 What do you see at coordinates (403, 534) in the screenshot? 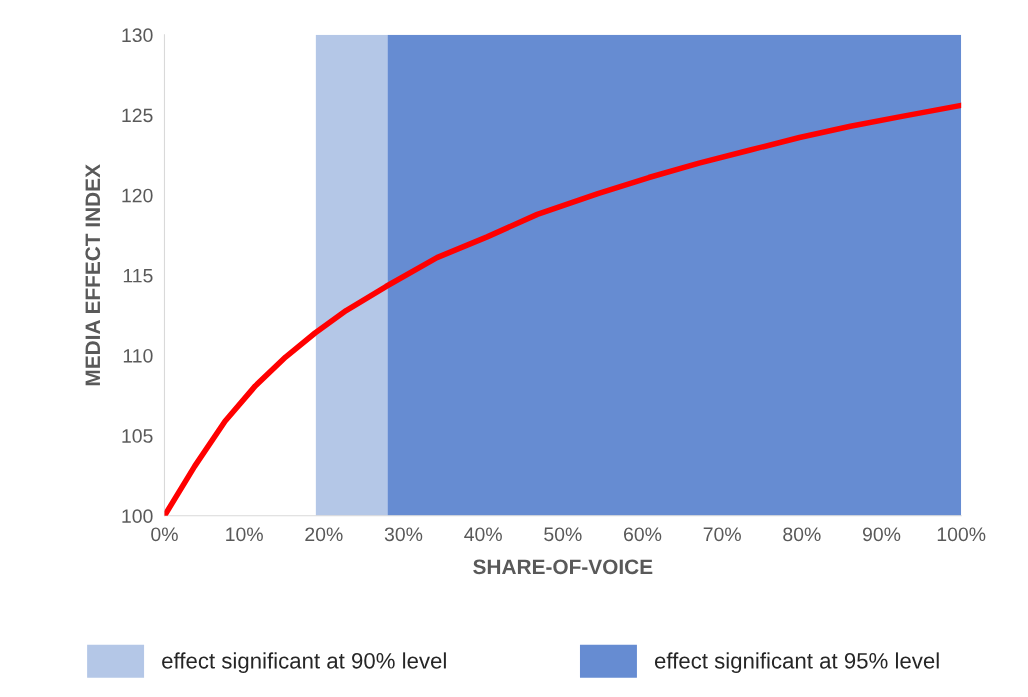
I see `x-tick-label: 30%` at bounding box center [403, 534].